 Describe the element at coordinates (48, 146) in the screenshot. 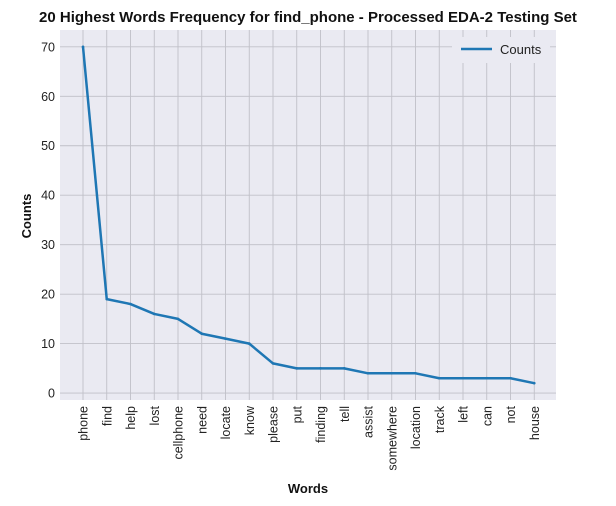

I see `y-tick-label: 50` at that location.